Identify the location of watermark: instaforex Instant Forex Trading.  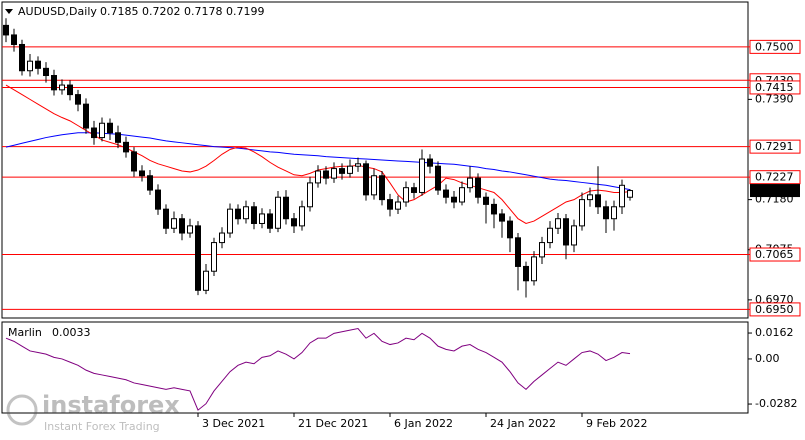
(93, 412).